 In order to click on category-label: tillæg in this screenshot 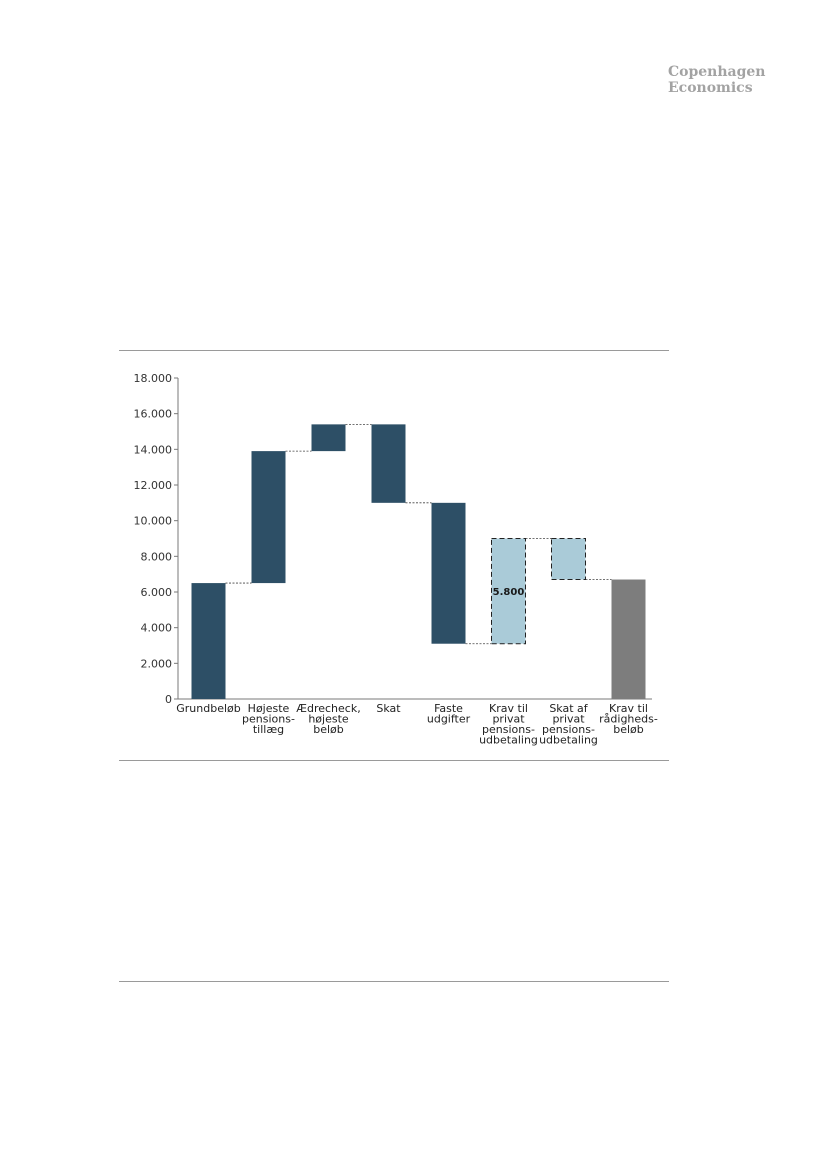, I will do `click(268, 729)`.